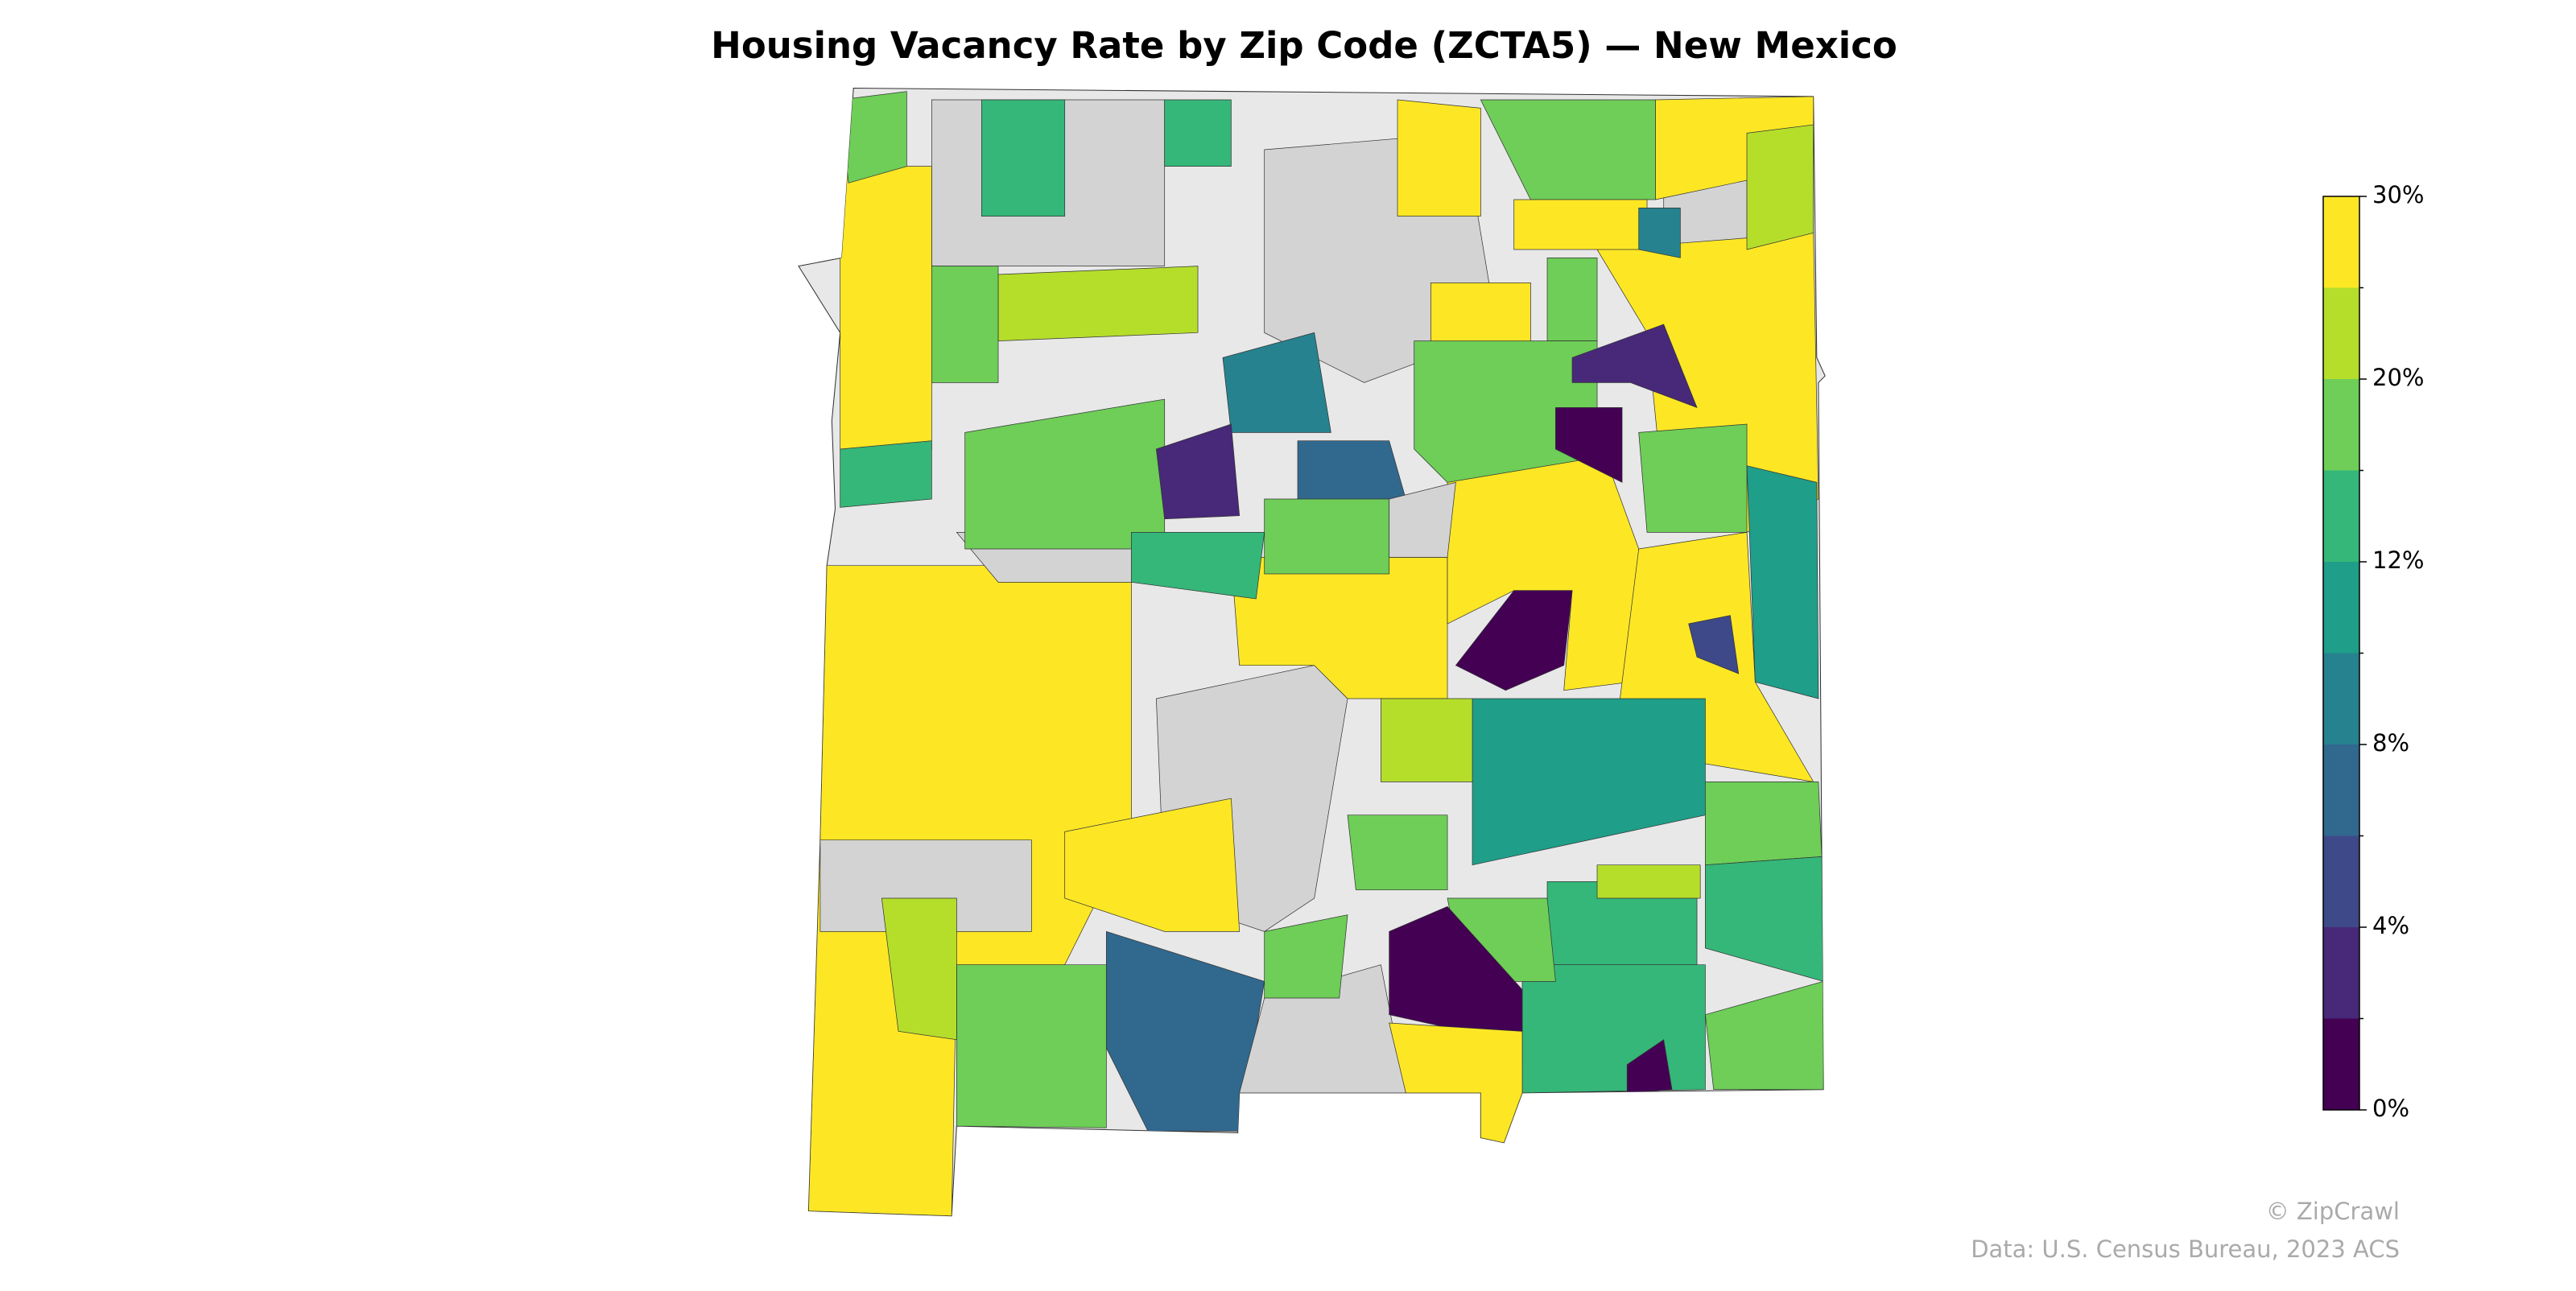 This screenshot has height=1291, width=2576. Describe the element at coordinates (2390, 1108) in the screenshot. I see `colorbar-tick-label: 0%` at that location.